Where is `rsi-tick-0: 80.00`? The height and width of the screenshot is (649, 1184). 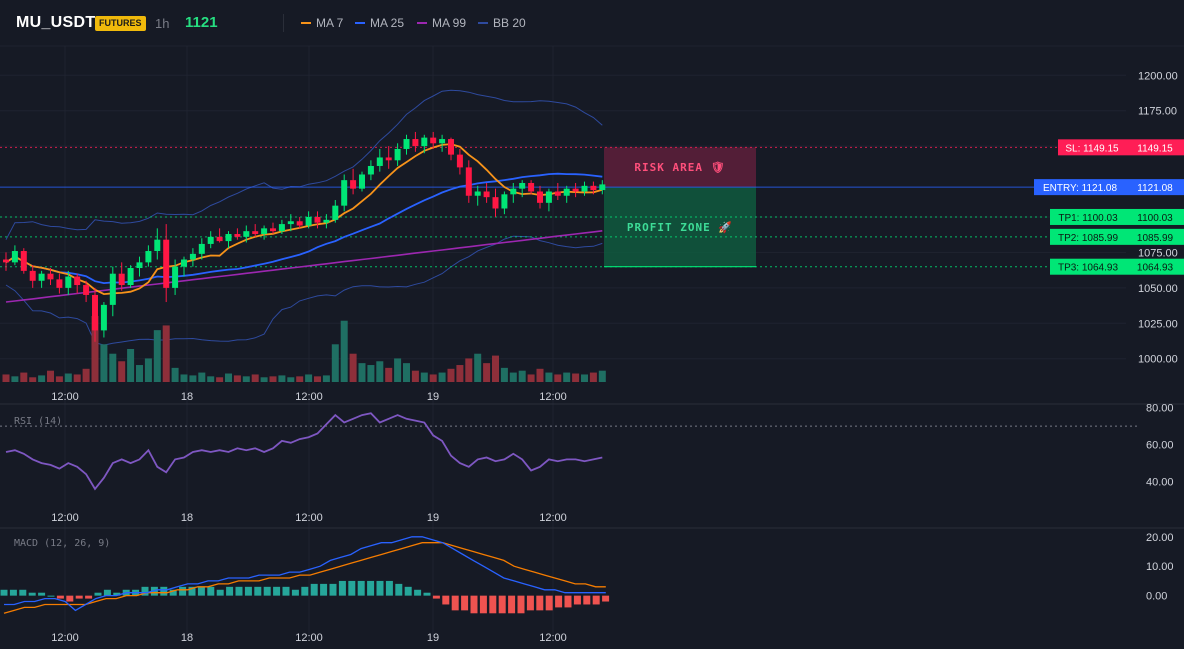
rsi-tick-0: 80.00 is located at coordinates (1160, 409).